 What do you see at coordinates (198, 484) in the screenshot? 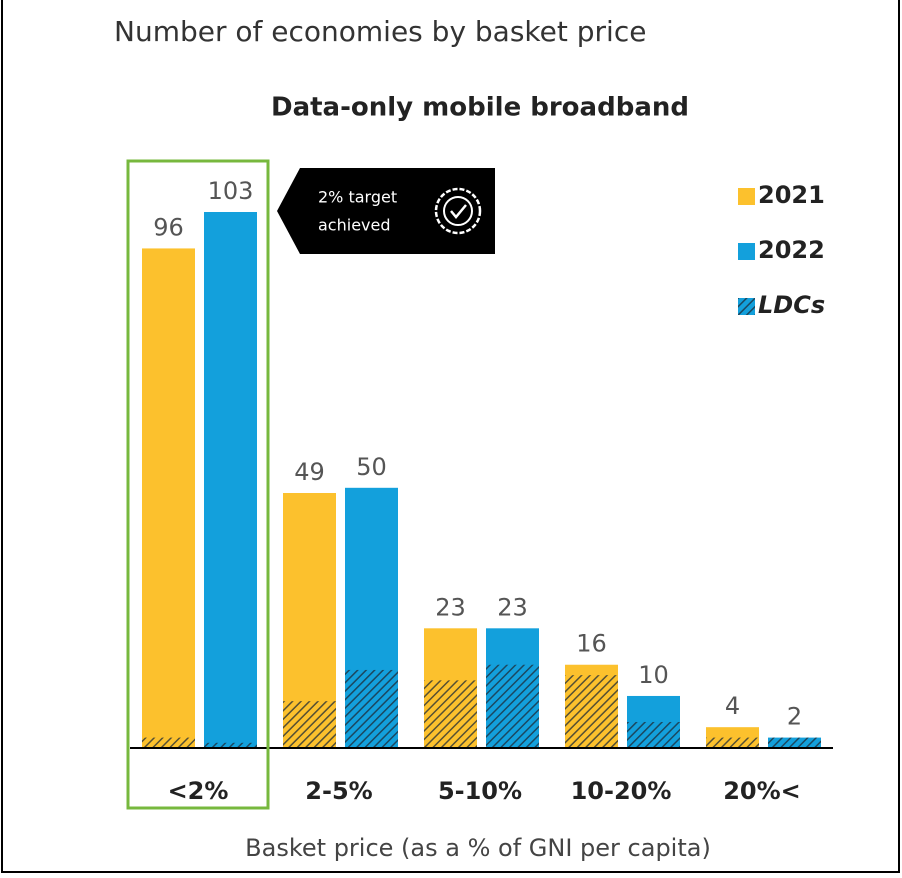
I see `highlight-box` at bounding box center [198, 484].